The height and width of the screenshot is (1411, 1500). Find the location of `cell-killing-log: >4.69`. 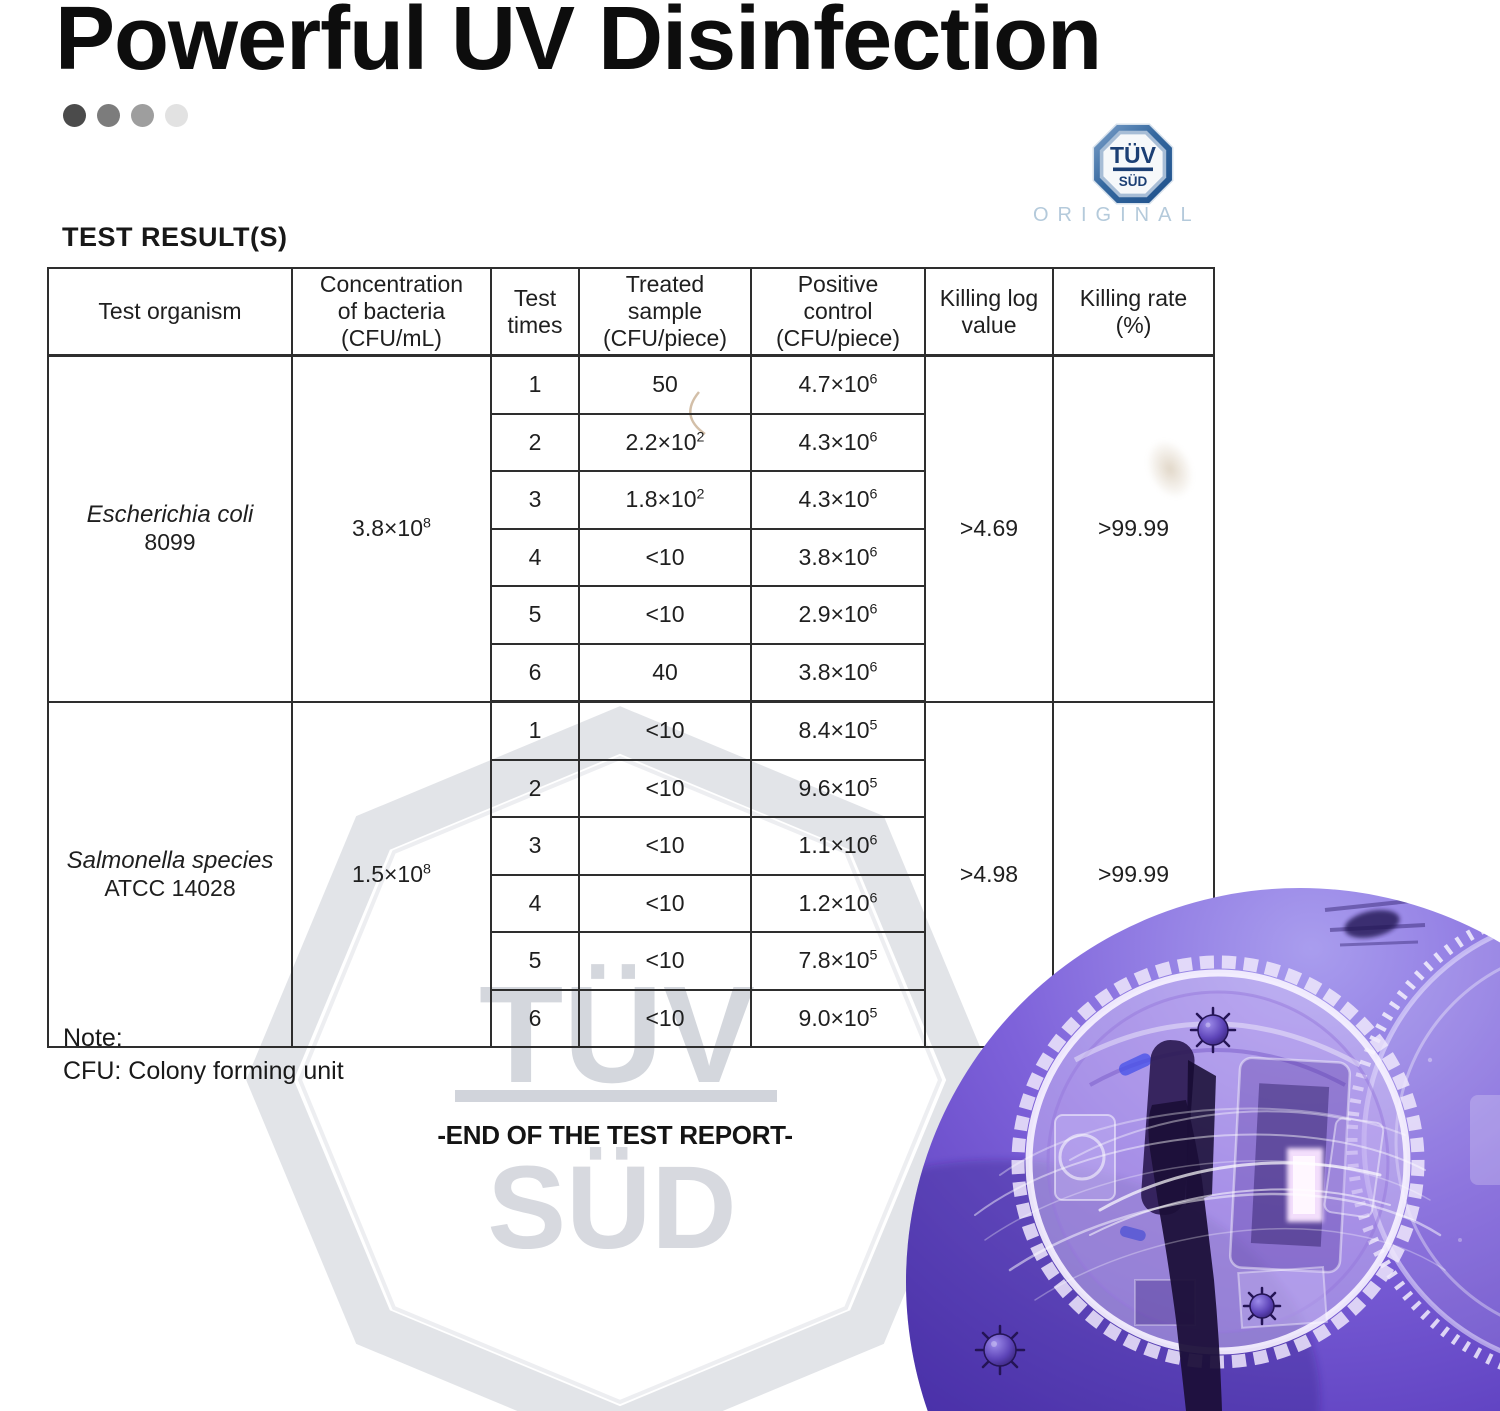

cell-killing-log: >4.69 is located at coordinates (989, 528).